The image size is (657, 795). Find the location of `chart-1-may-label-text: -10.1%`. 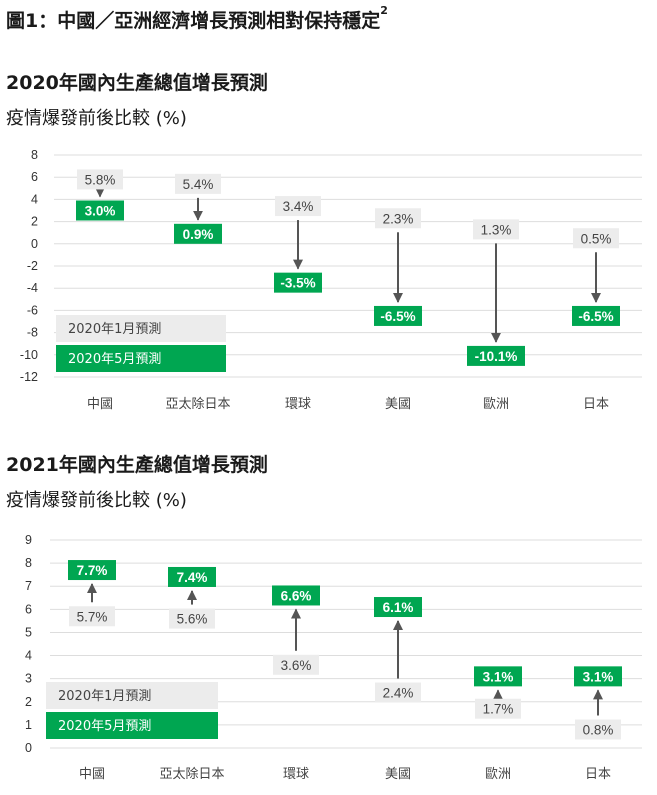

chart-1-may-label-text: -10.1% is located at coordinates (496, 356).